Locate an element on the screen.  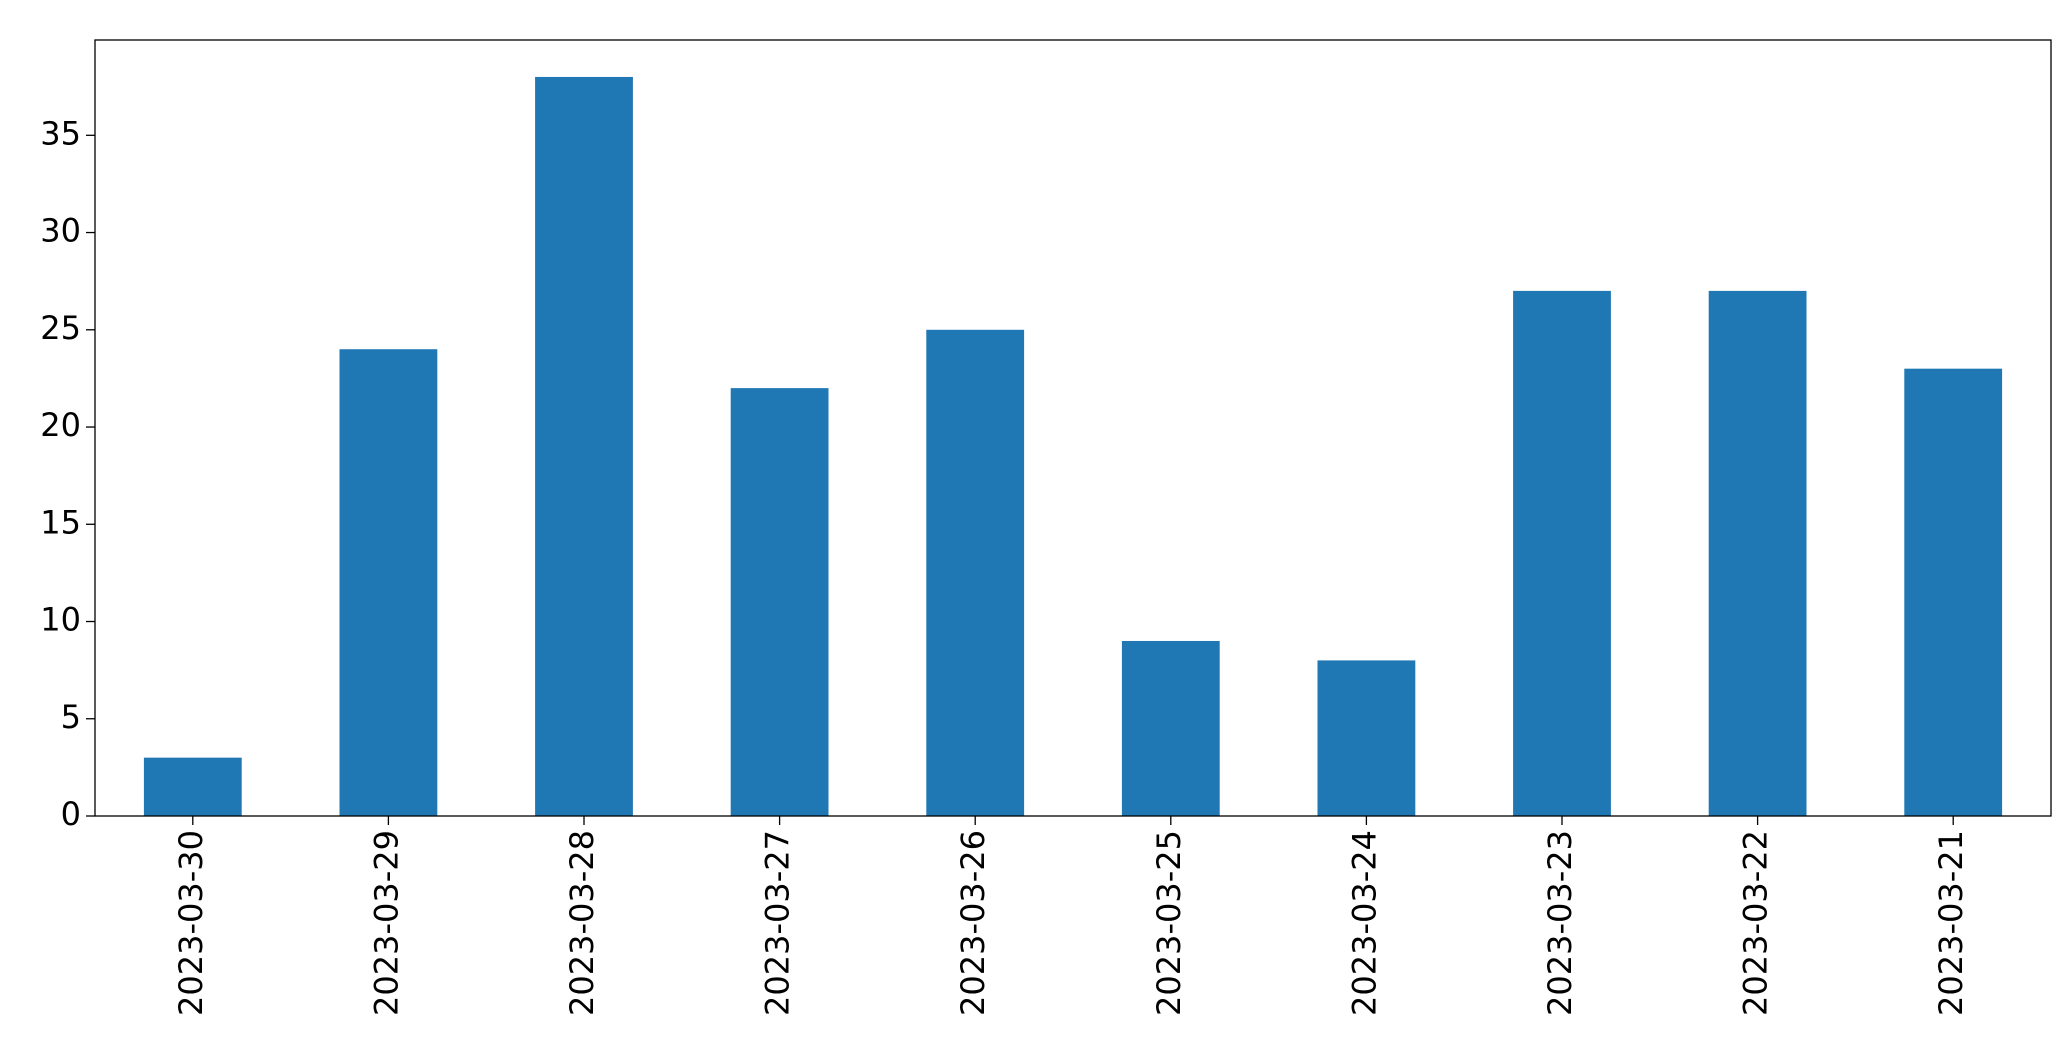
x-tick-label: 2023-03-25 is located at coordinates (1169, 923).